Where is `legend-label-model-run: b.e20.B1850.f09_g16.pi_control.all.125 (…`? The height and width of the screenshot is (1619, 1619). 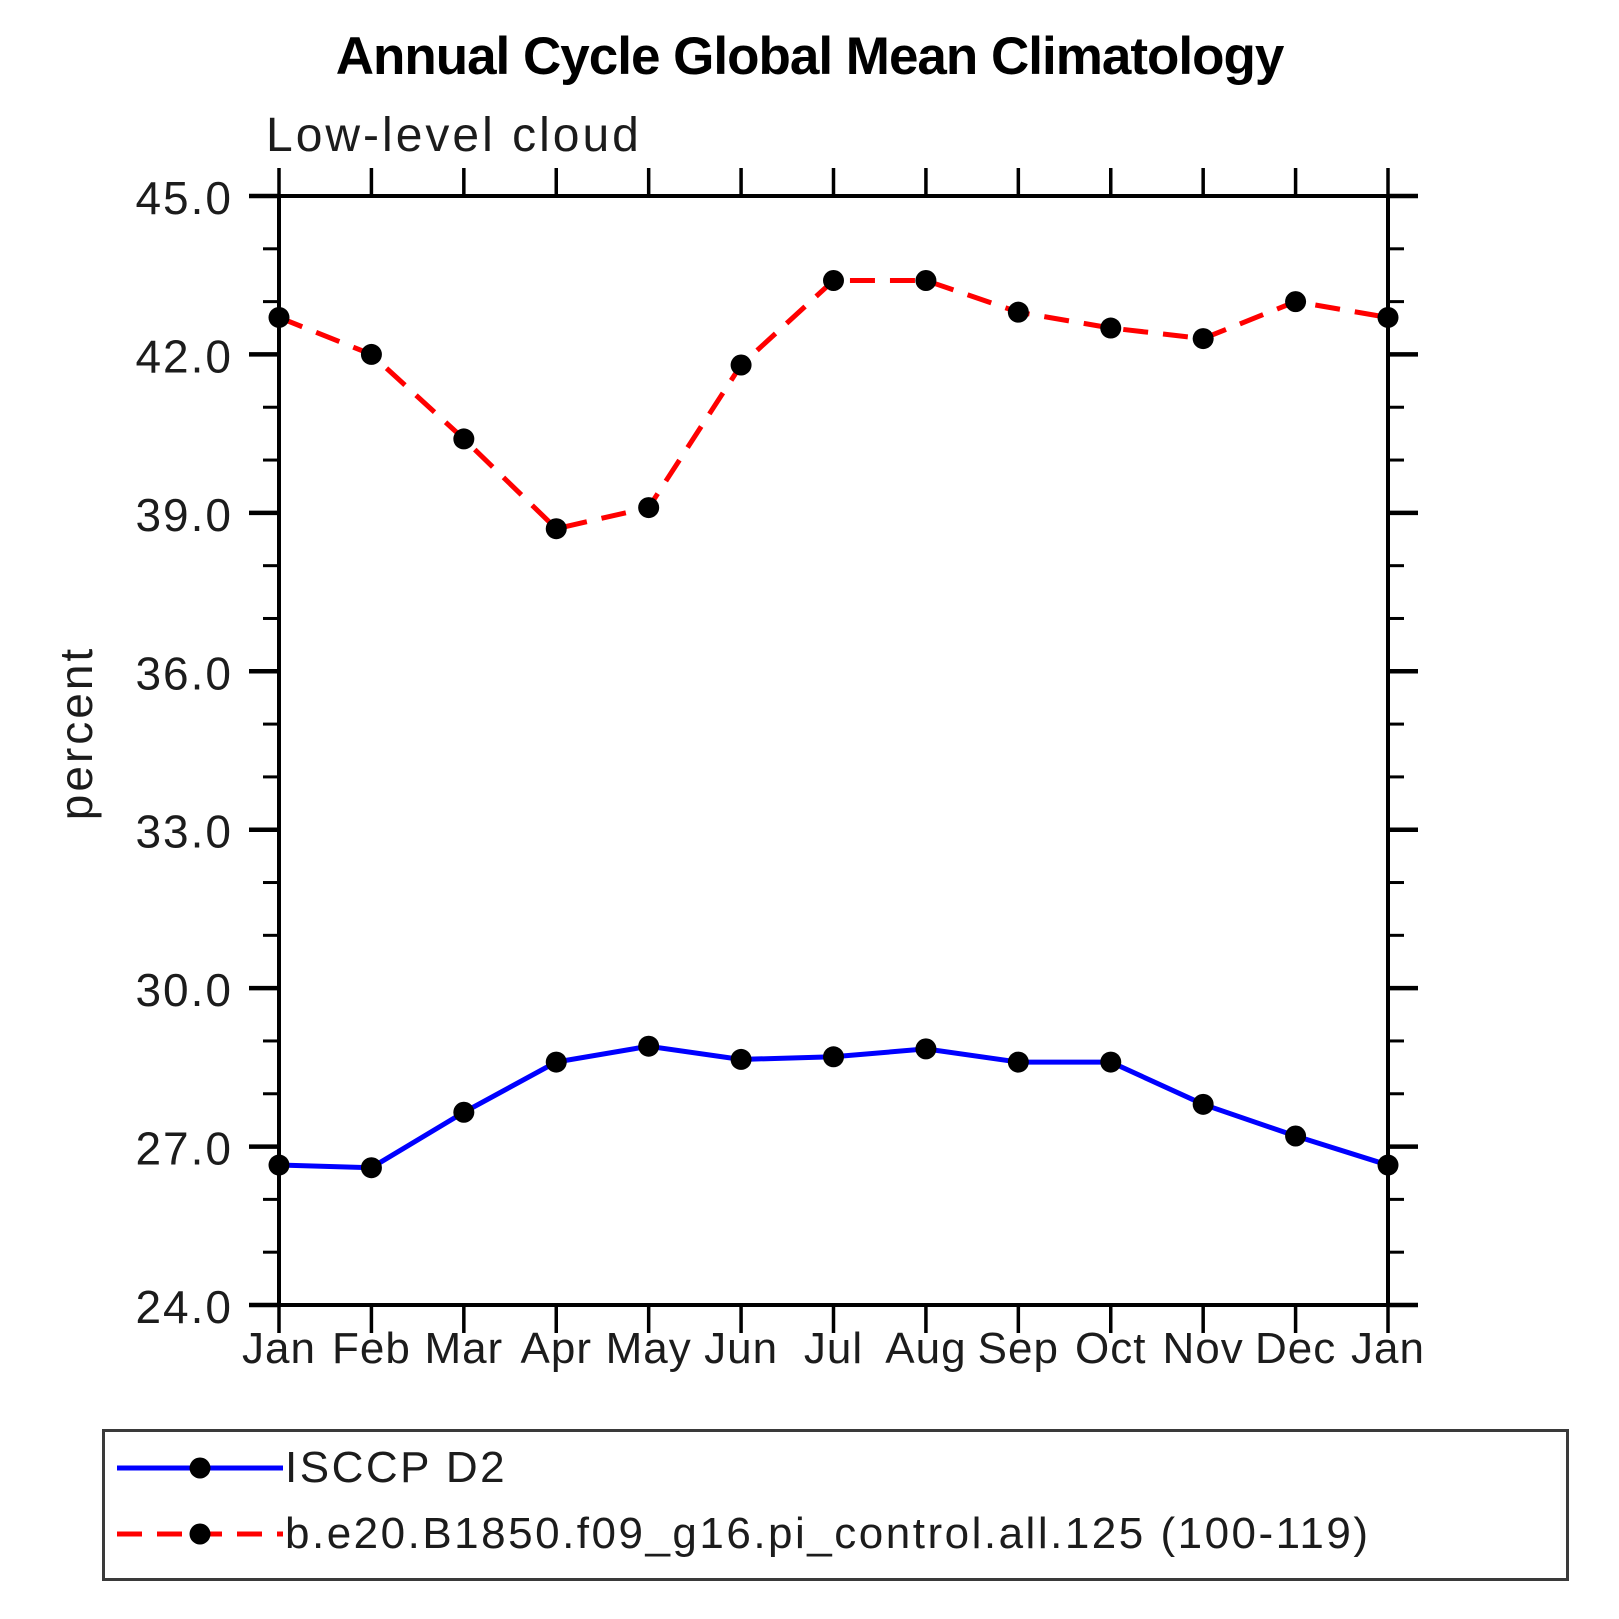 legend-label-model-run: b.e20.B1850.f09_g16.pi_control.all.125 (… is located at coordinates (828, 1533).